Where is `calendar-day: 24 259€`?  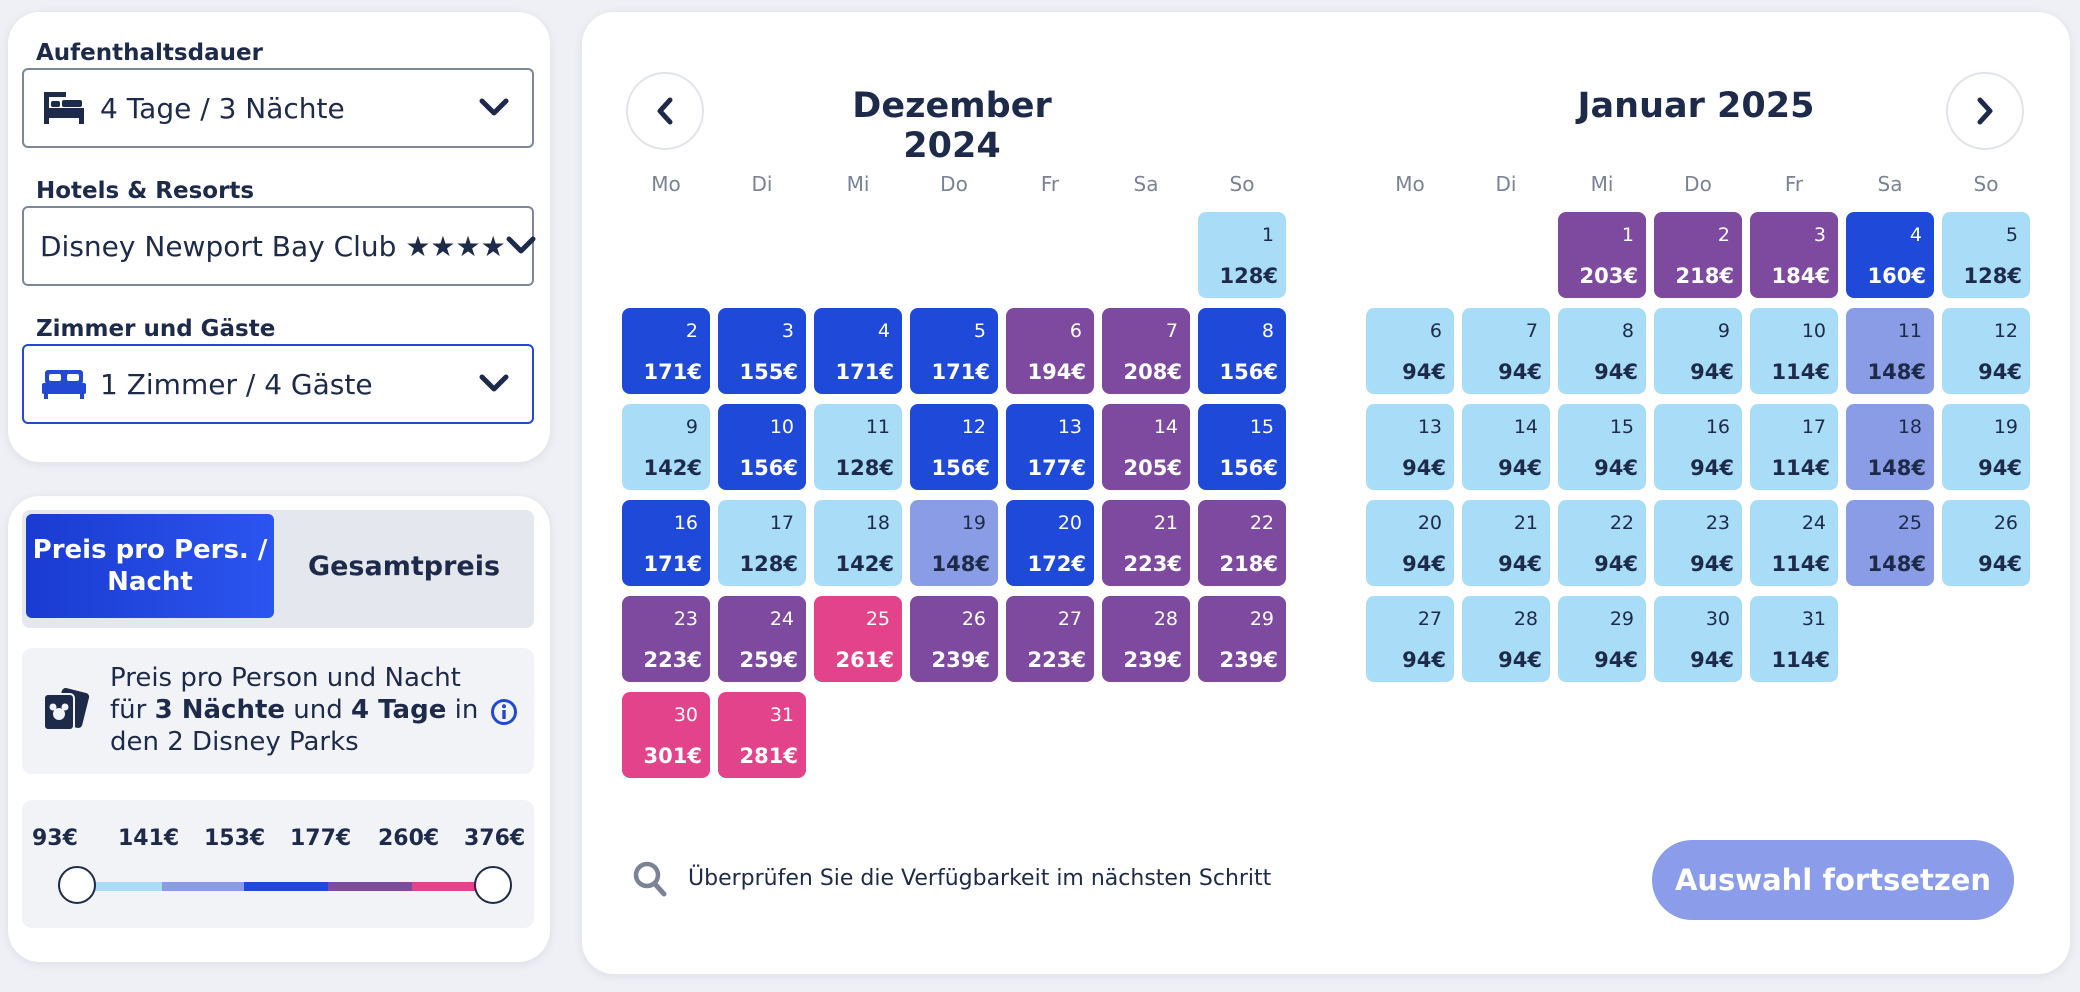
calendar-day: 24 259€ is located at coordinates (762, 639).